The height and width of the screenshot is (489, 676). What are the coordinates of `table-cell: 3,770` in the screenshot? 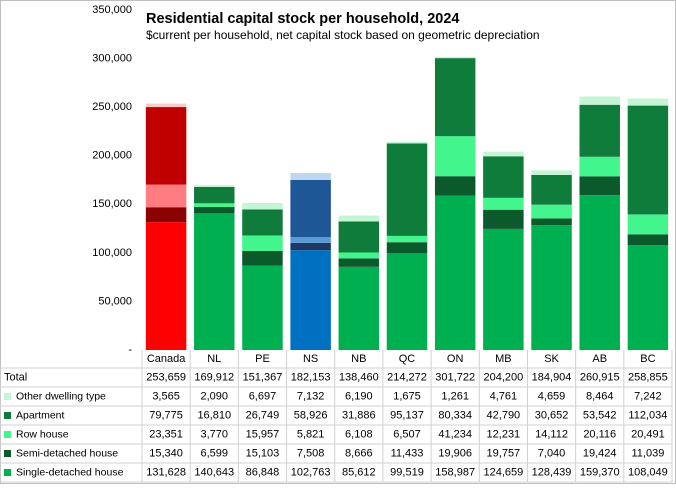 It's located at (215, 434).